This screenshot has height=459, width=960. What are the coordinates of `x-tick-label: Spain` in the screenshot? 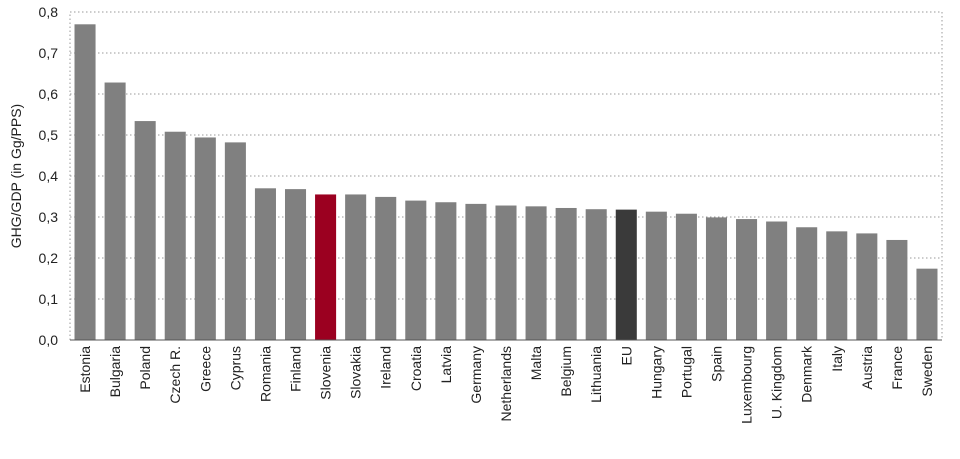 It's located at (716, 364).